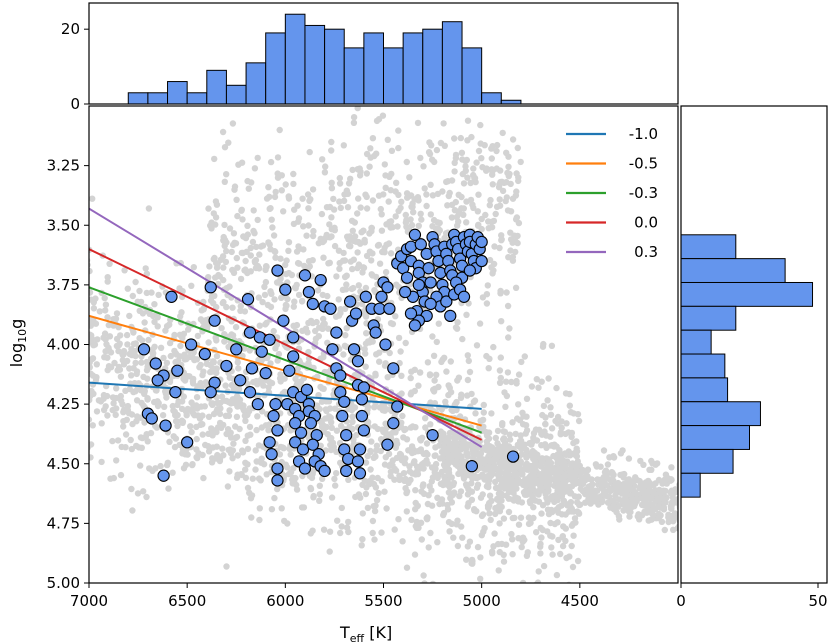 This screenshot has width=830, height=644. What do you see at coordinates (383, 53) in the screenshot?
I see `top-histogram-frame` at bounding box center [383, 53].